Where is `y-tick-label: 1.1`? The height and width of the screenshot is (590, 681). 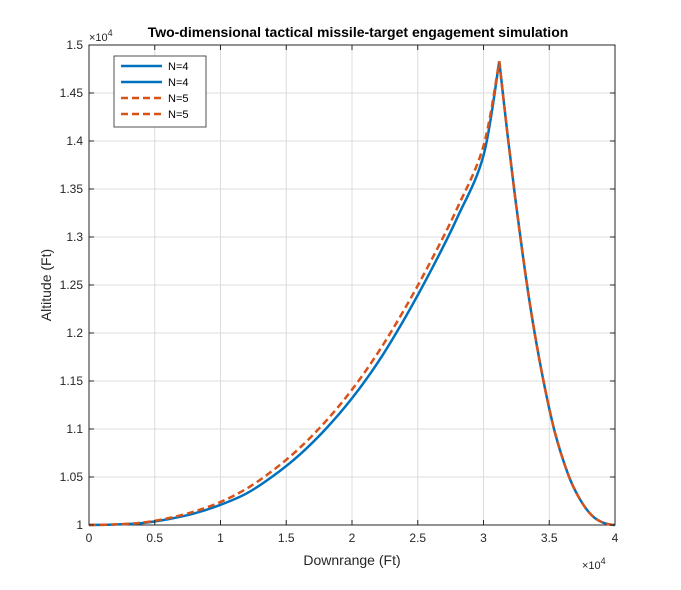
y-tick-label: 1.1 is located at coordinates (74, 429).